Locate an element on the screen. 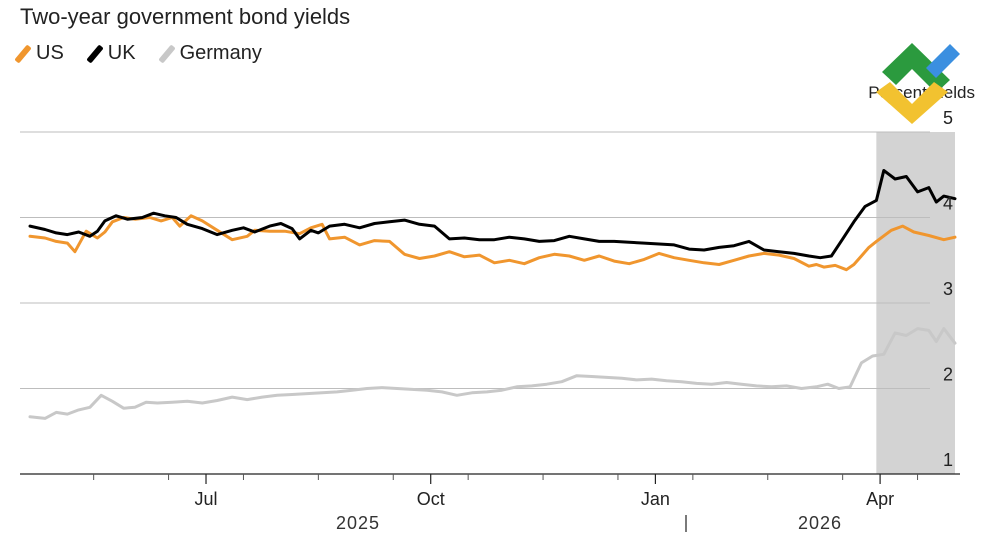  y-tick-label-2: 2 is located at coordinates (948, 375).